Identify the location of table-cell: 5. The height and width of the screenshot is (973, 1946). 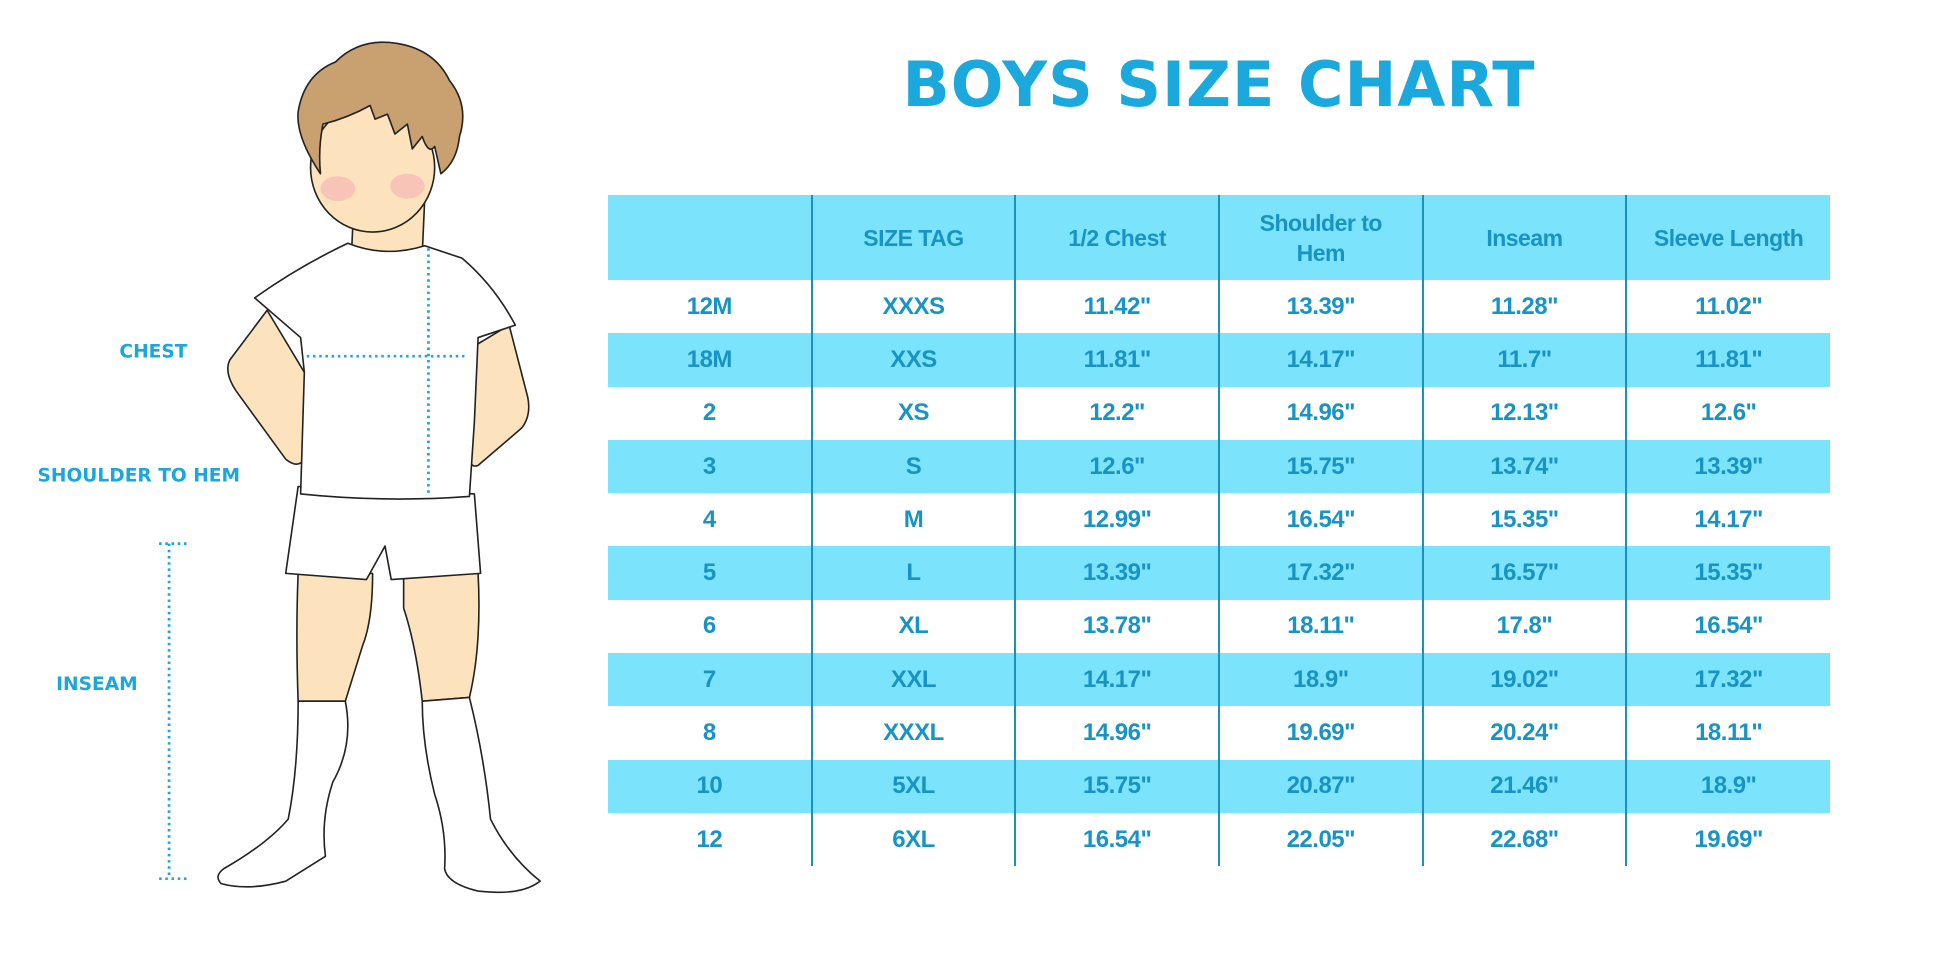
(710, 573).